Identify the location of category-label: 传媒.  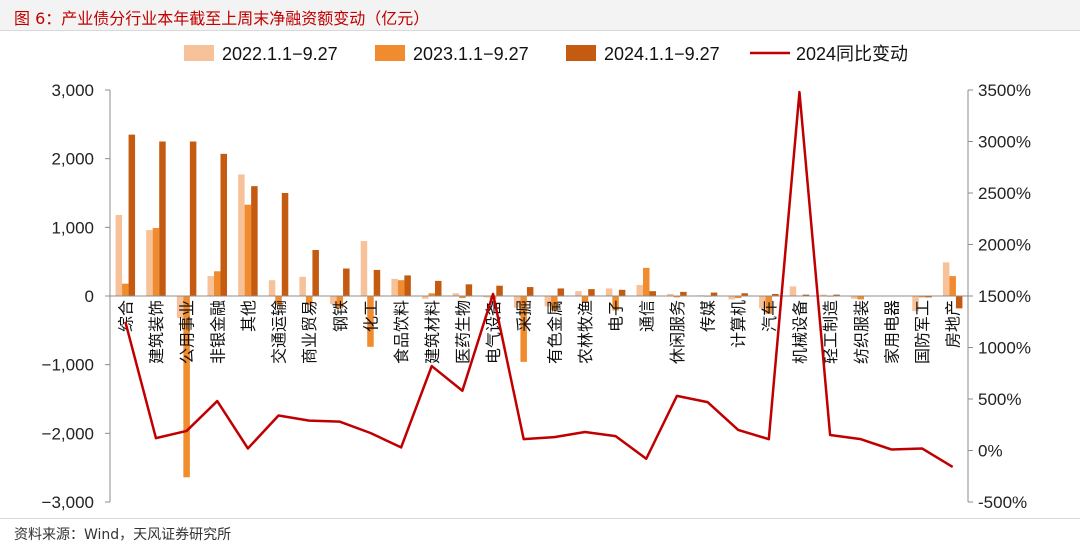
(708, 316).